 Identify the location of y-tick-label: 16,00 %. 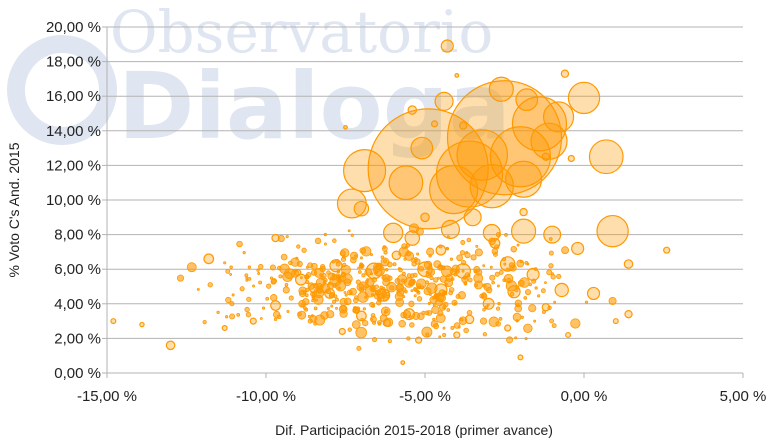
(73, 96).